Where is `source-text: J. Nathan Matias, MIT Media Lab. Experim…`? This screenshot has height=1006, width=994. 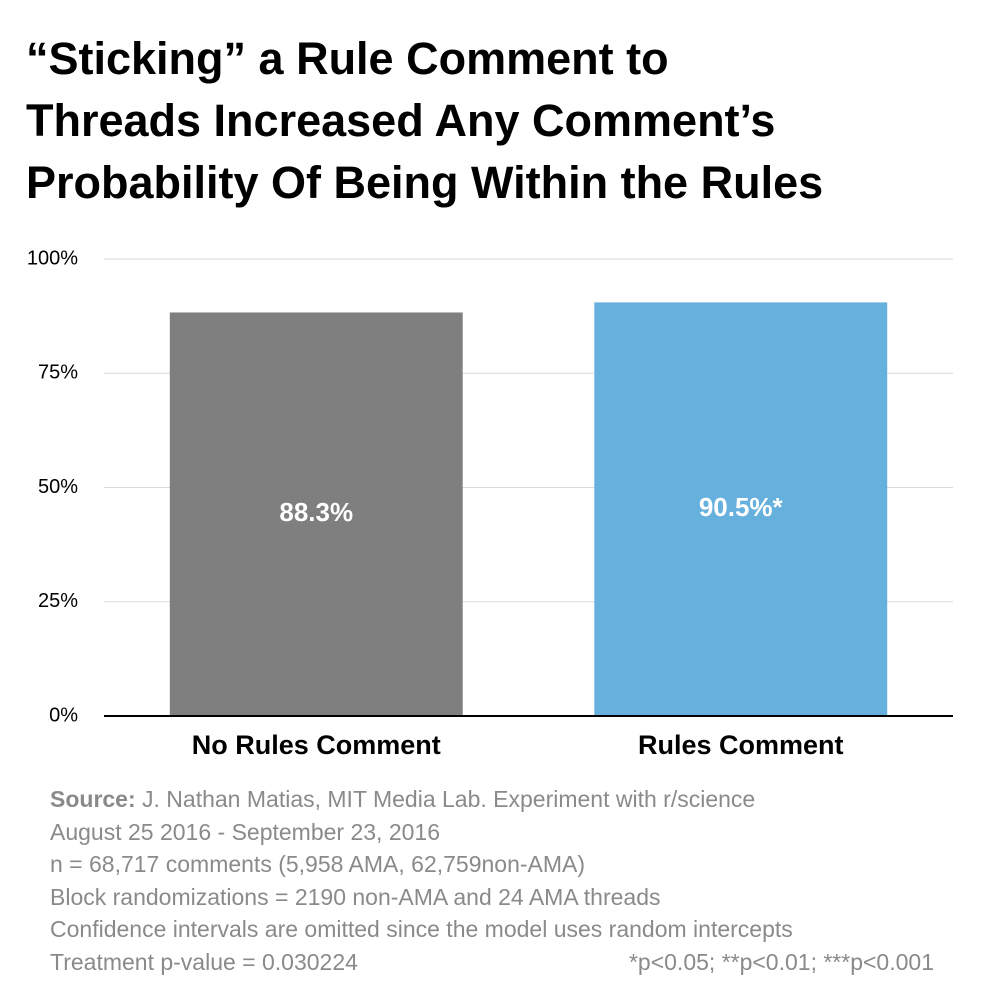
source-text: J. Nathan Matias, MIT Media Lab. Experim… is located at coordinates (445, 799).